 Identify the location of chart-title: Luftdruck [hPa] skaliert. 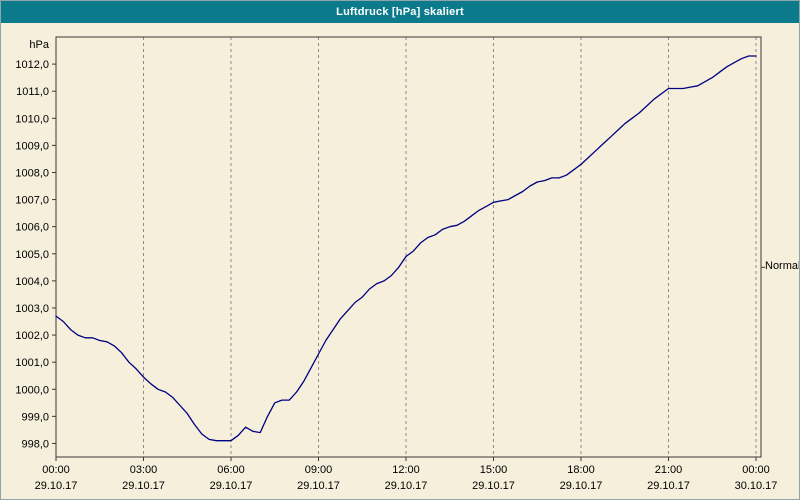
(400, 12).